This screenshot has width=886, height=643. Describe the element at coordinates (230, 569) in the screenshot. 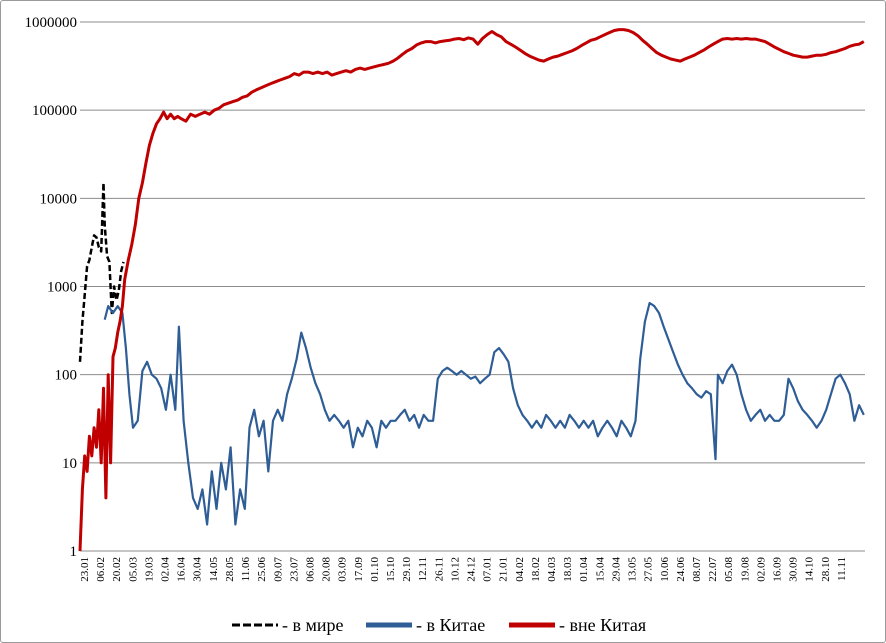

I see `x-tick-label: 28.05` at that location.